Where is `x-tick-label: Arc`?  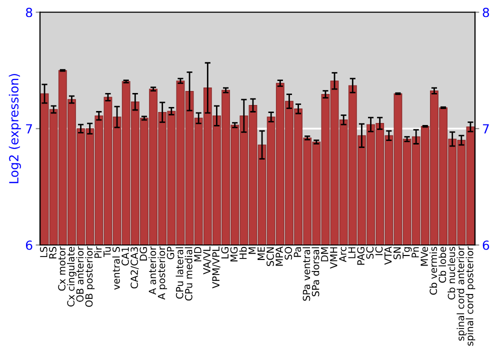
x-tick-label: Arc is located at coordinates (342, 254).